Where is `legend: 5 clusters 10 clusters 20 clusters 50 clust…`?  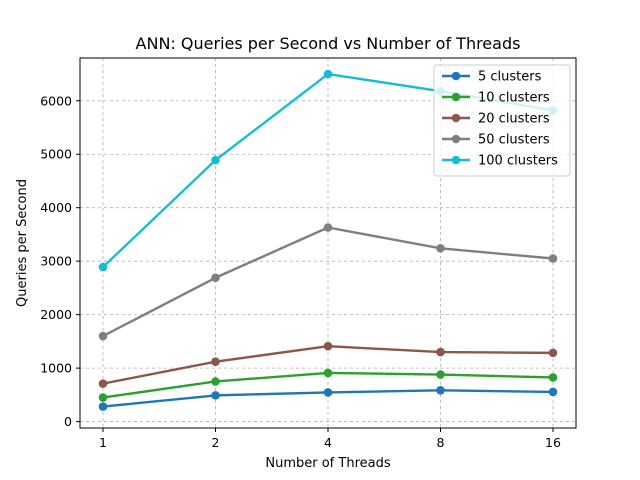
legend: 5 clusters 10 clusters 20 clusters 50 clust… is located at coordinates (502, 120).